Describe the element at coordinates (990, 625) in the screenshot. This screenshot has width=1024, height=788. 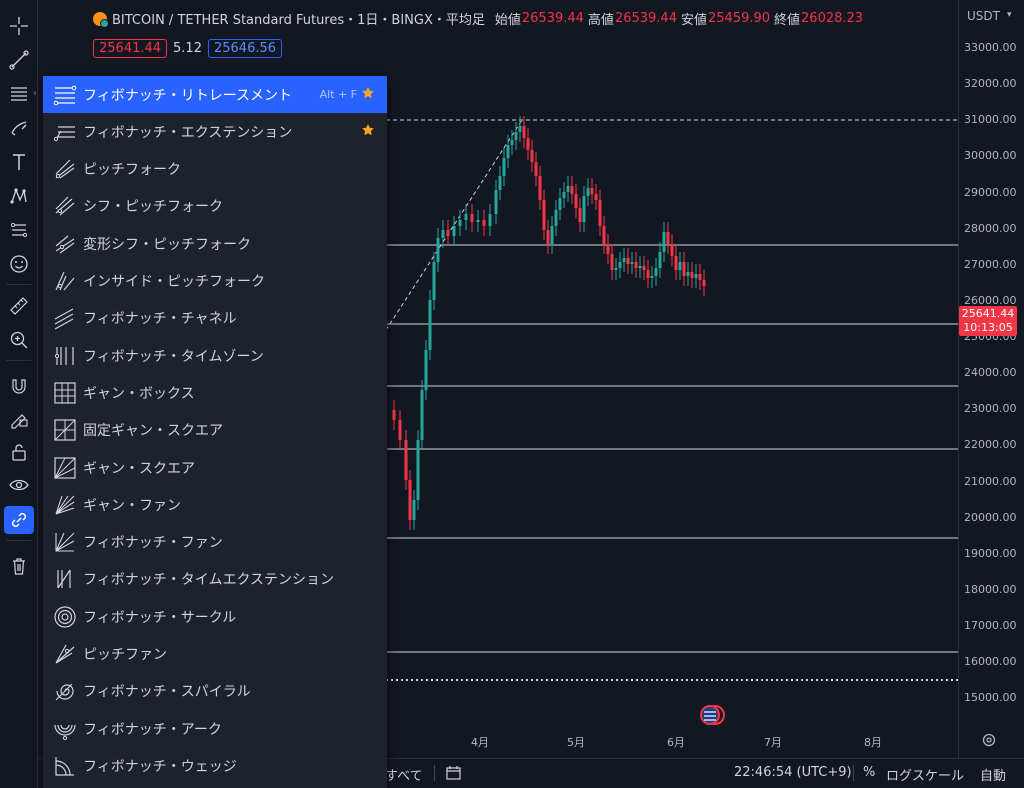
I see `price-tick: 17000.00` at that location.